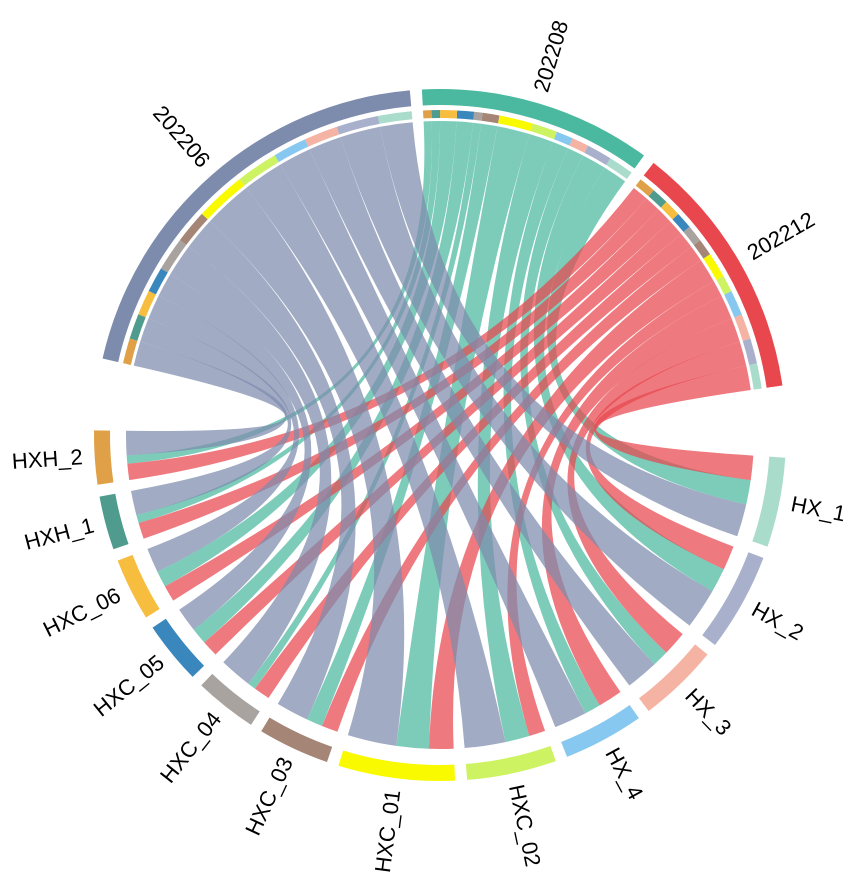 This screenshot has height=888, width=851. Describe the element at coordinates (82, 612) in the screenshot. I see `sector-label: HXC_06` at that location.